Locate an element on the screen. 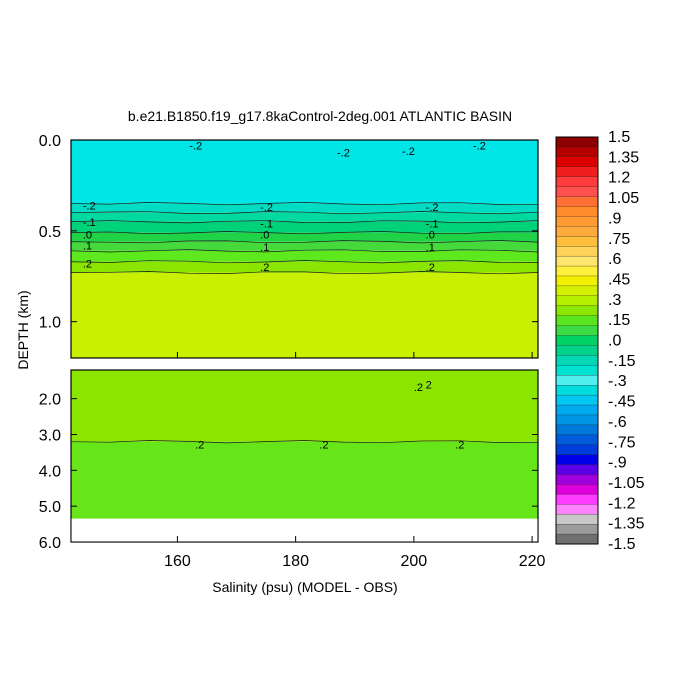 The width and height of the screenshot is (700, 700). colorbar-label: .0 is located at coordinates (614, 341).